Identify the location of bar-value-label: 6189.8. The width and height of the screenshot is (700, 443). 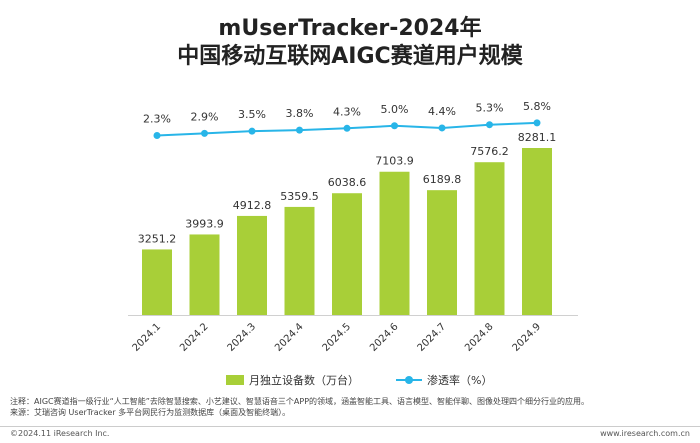
(442, 179).